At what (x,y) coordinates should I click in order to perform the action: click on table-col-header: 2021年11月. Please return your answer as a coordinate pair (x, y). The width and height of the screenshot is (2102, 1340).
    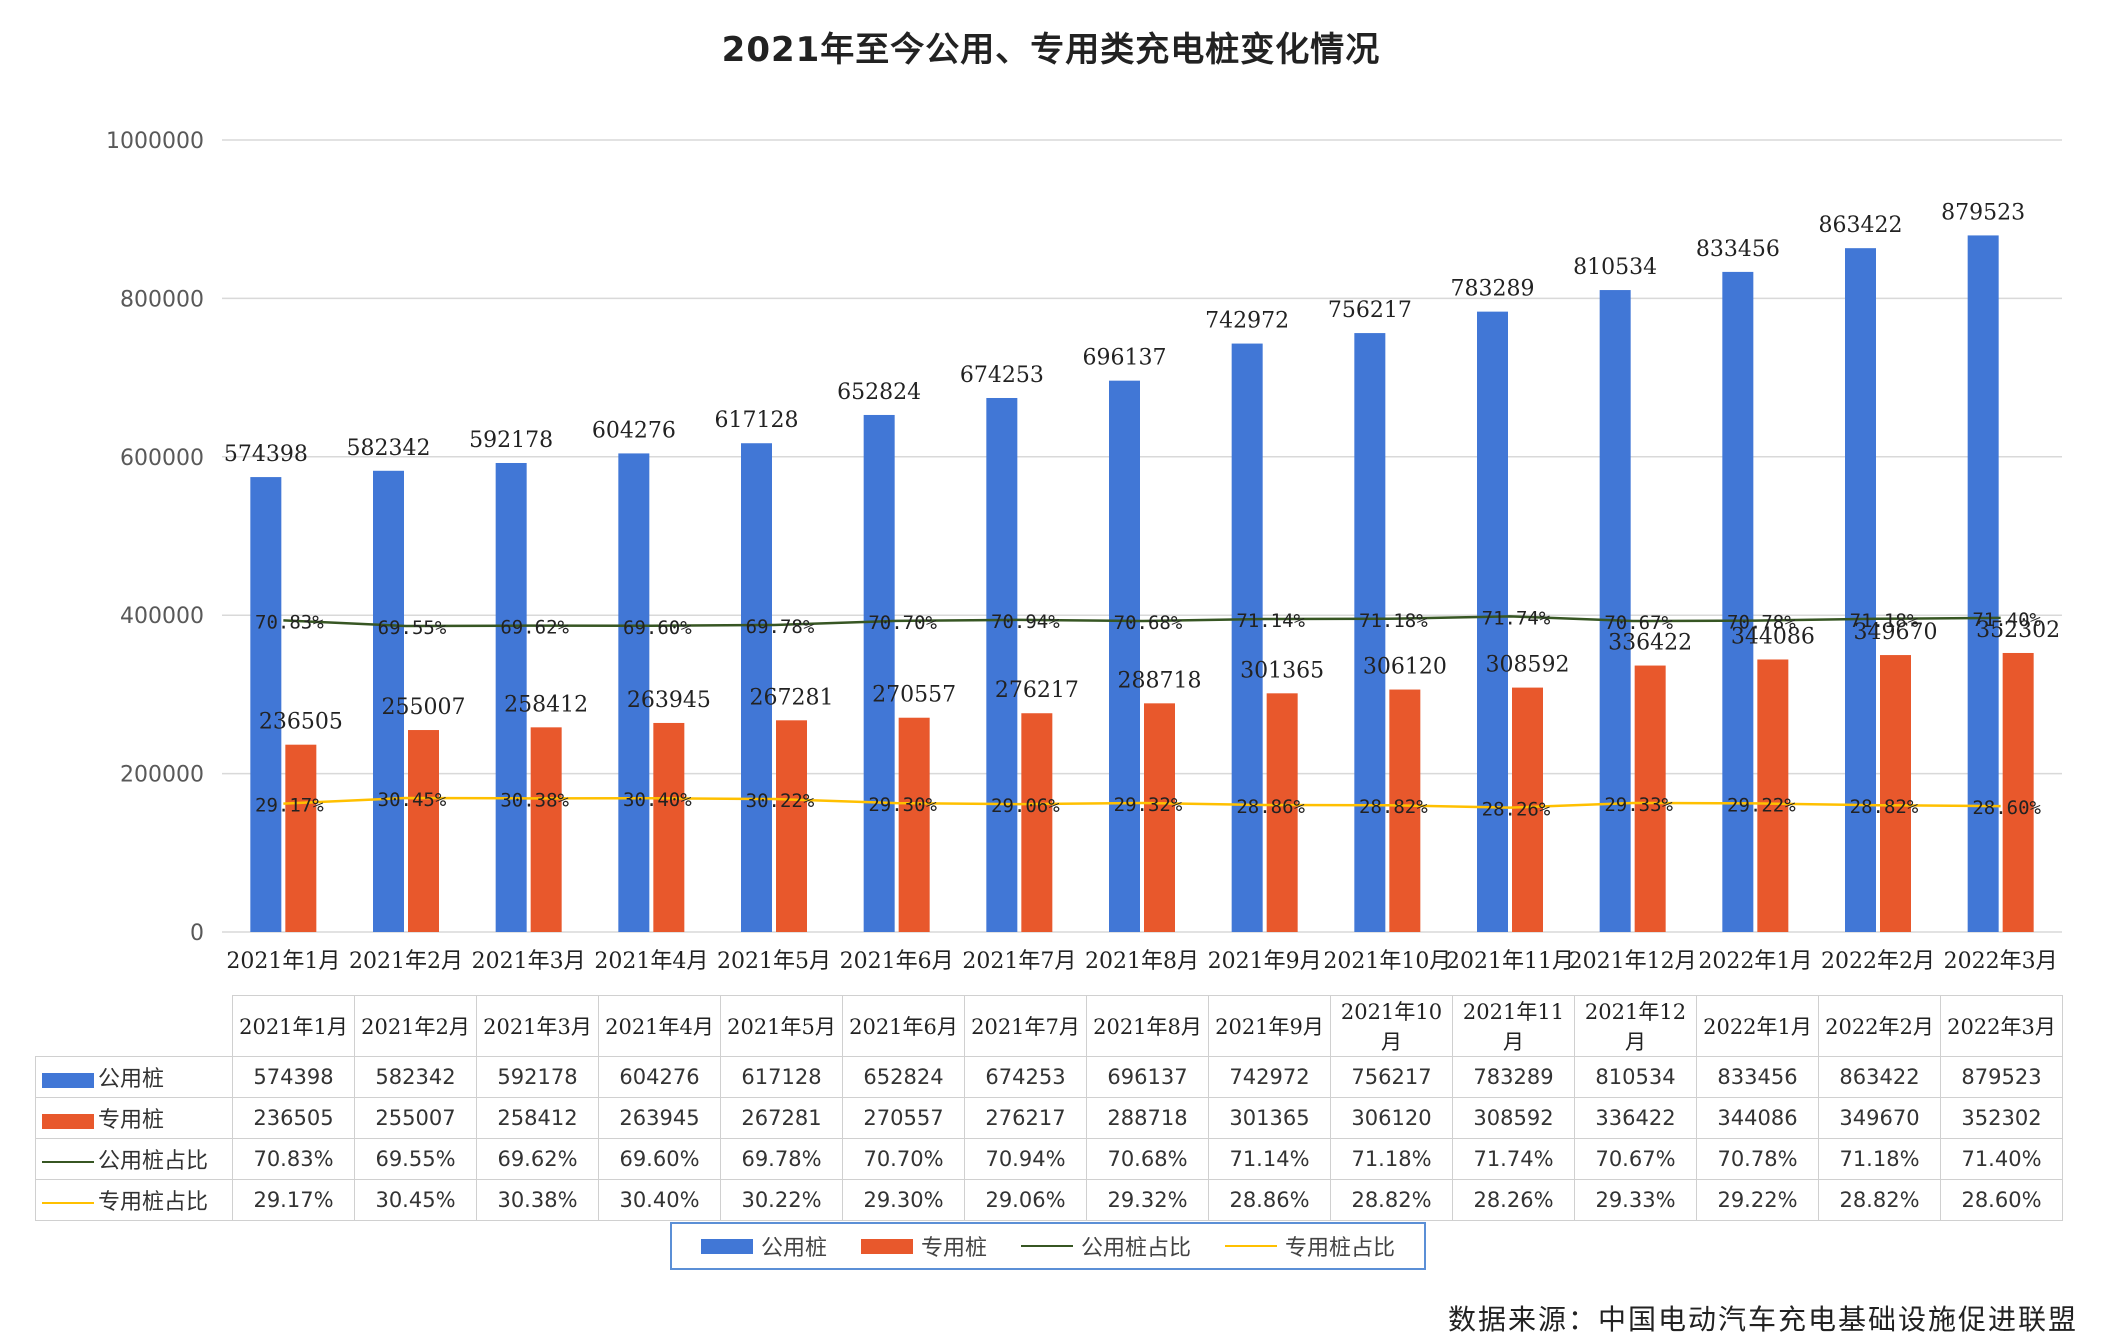
    Looking at the image, I should click on (1513, 1026).